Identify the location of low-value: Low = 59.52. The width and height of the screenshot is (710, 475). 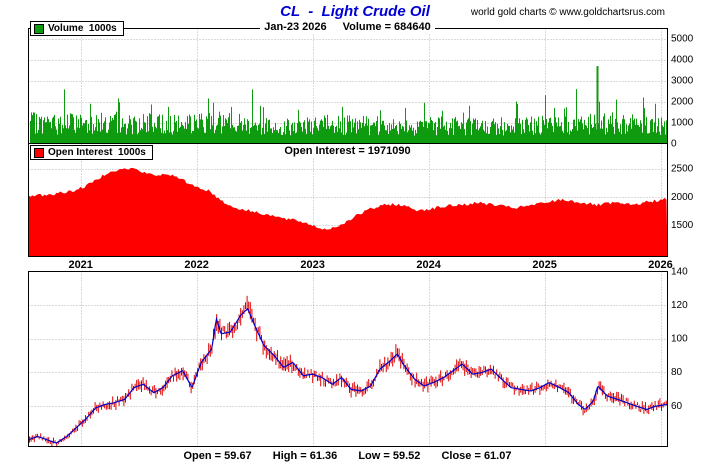
(389, 456).